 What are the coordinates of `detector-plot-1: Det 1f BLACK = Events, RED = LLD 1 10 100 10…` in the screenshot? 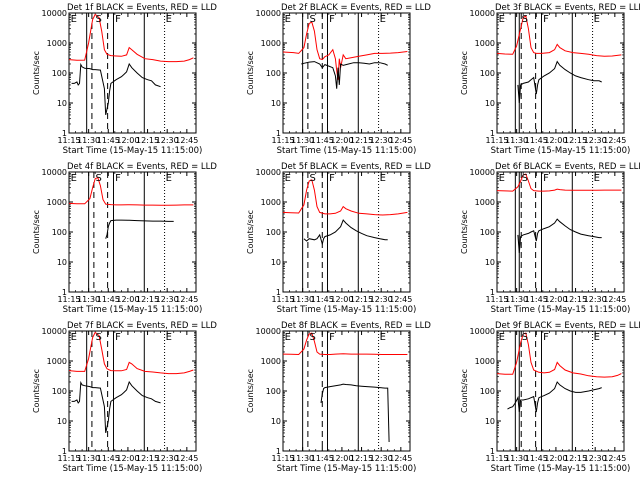 It's located at (124, 79).